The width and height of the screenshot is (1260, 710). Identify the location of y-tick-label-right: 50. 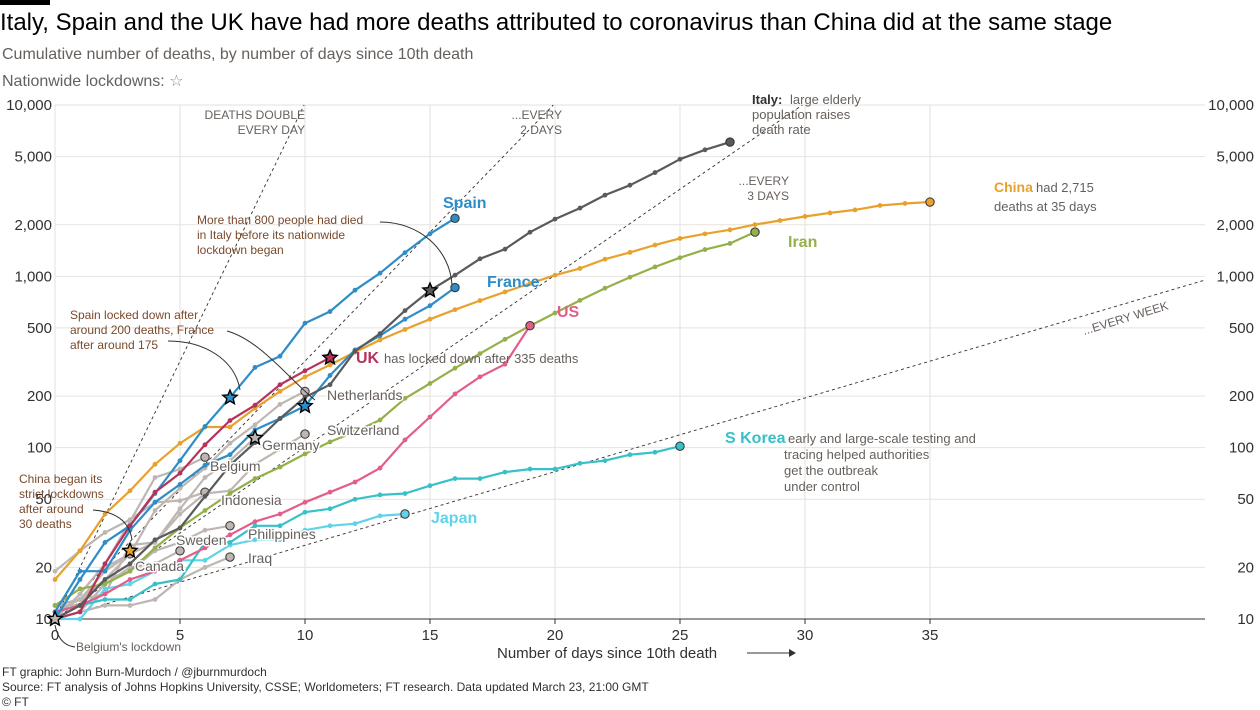
(1245, 499).